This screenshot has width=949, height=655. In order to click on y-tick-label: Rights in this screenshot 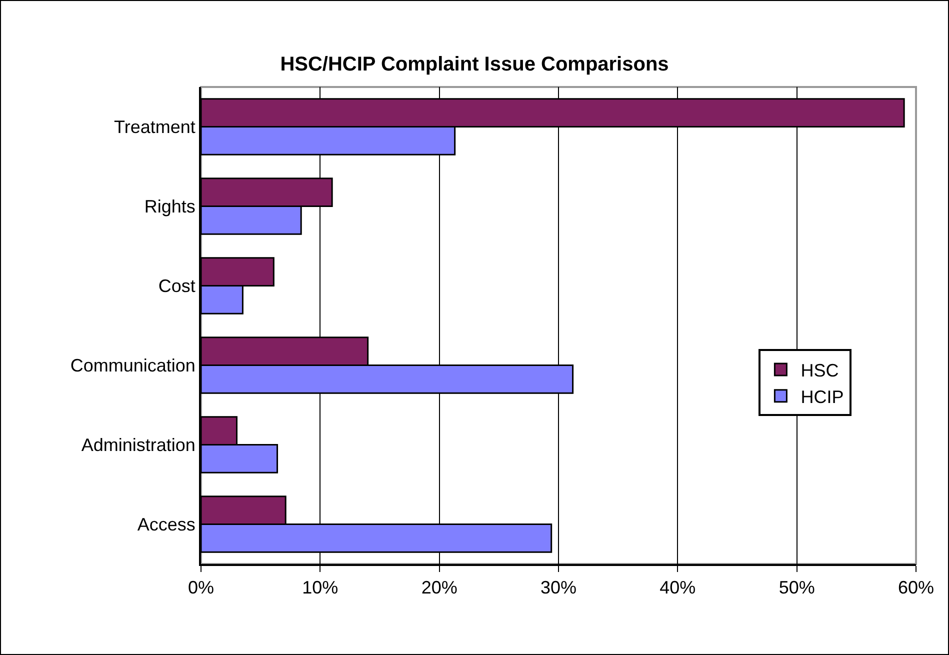, I will do `click(170, 206)`.